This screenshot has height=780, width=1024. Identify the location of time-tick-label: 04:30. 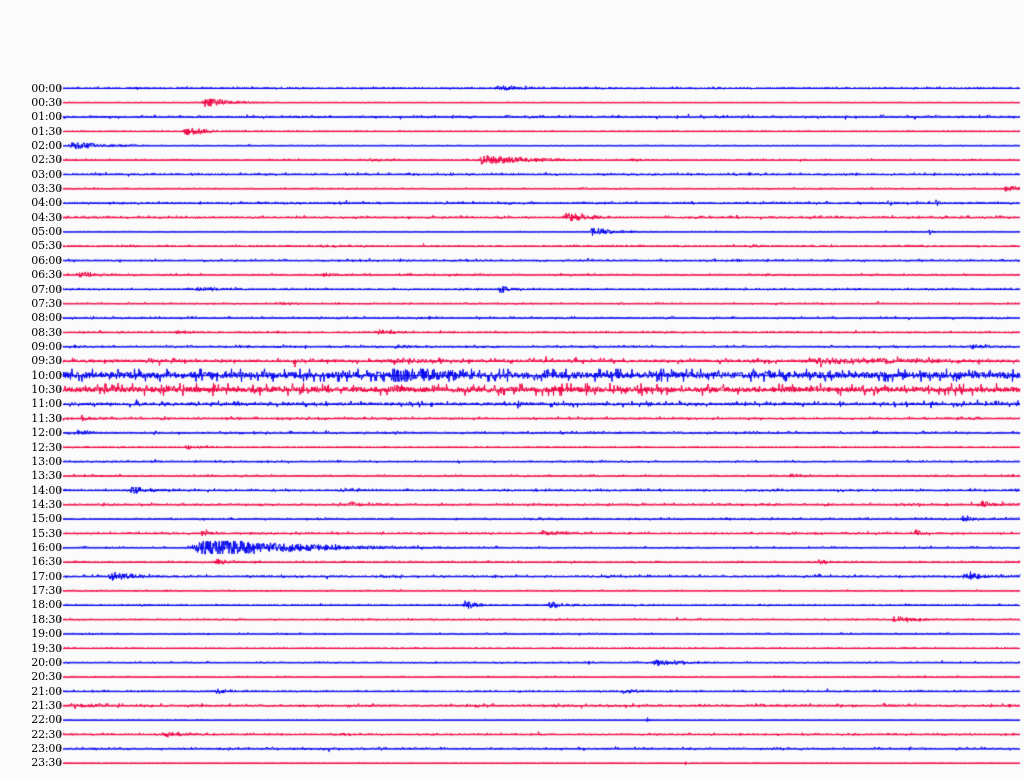
(46, 217).